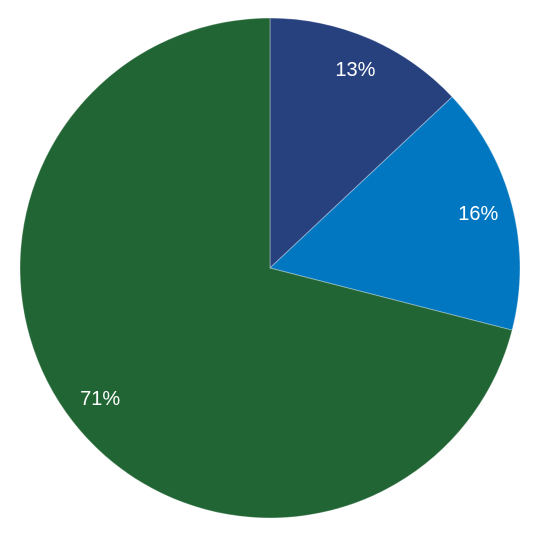 Image resolution: width=540 pixels, height=540 pixels. What do you see at coordinates (478, 214) in the screenshot?
I see `slice-label: 16%` at bounding box center [478, 214].